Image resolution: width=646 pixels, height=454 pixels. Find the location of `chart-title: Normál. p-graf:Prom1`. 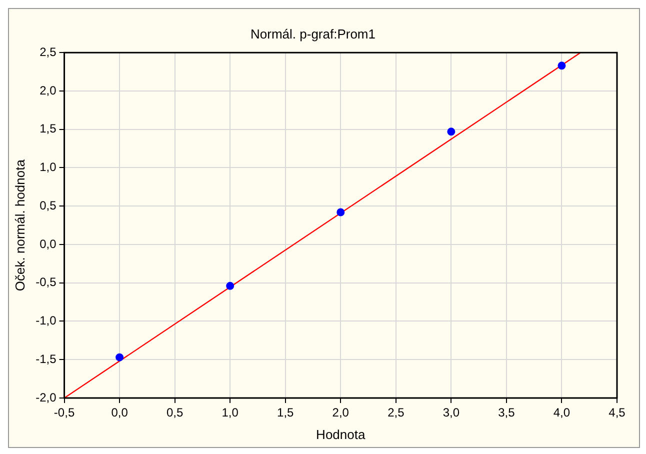

chart-title: Normál. p-graf:Prom1 is located at coordinates (313, 34).